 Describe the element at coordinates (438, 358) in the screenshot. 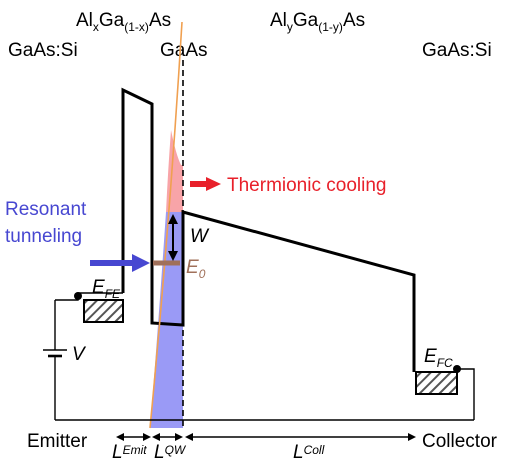

I see `efc-label: EFC` at that location.